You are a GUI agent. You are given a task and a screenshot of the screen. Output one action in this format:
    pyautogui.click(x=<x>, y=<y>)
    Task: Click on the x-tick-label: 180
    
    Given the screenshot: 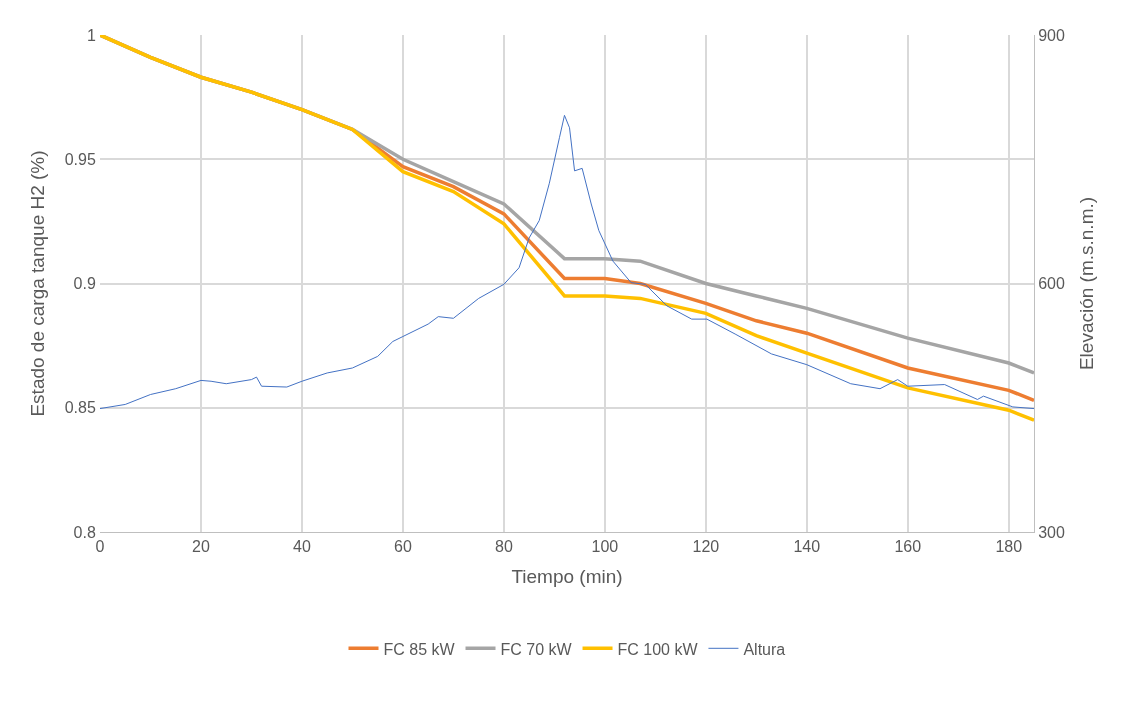 What is the action you would take?
    pyautogui.click(x=1009, y=547)
    